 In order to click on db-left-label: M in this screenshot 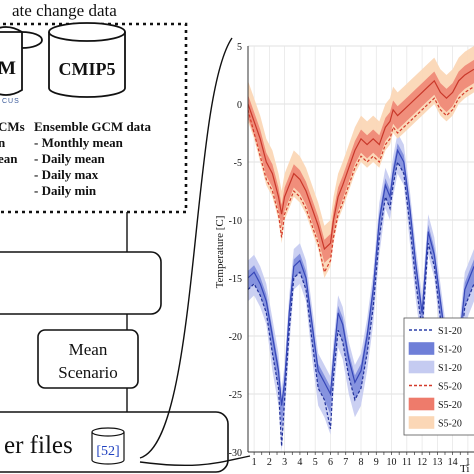, I will do `click(8, 68)`.